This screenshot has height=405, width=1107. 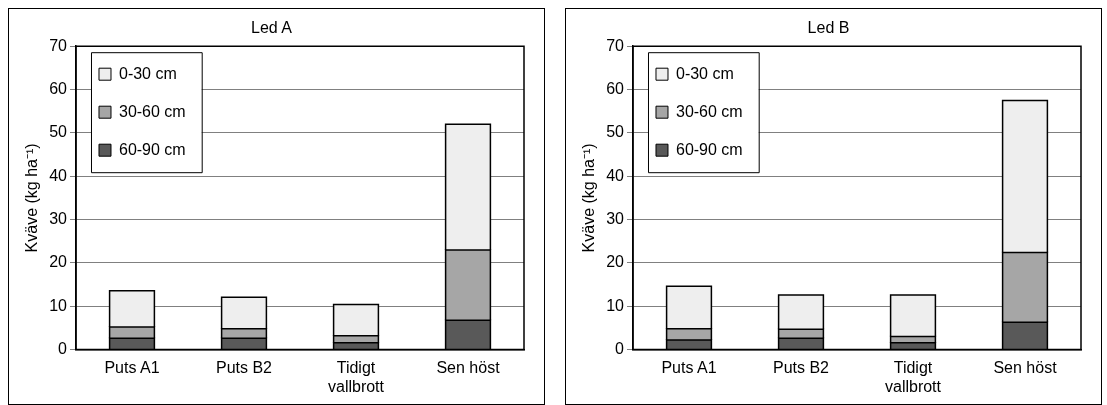 What do you see at coordinates (272, 28) in the screenshot?
I see `chart-title: Led A` at bounding box center [272, 28].